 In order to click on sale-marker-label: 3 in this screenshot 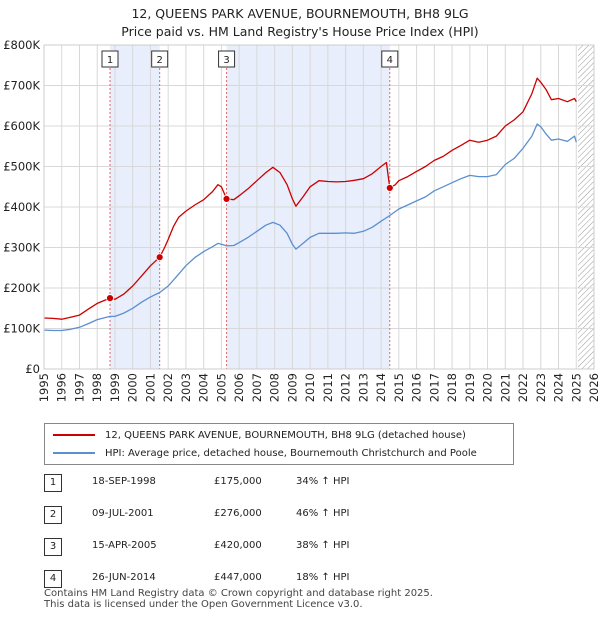, I will do `click(226, 60)`.